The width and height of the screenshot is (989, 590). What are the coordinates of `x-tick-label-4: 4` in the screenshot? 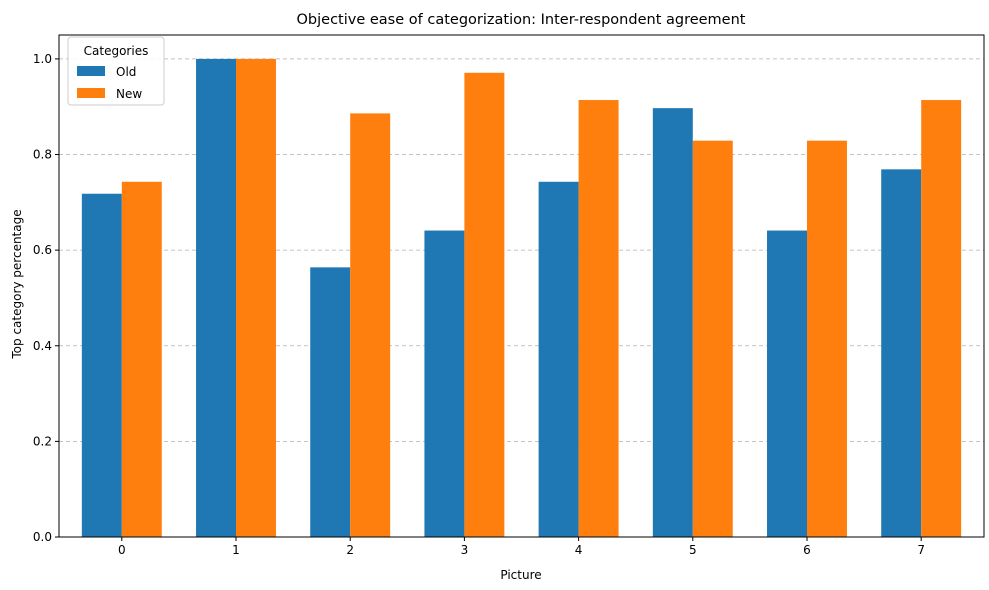 It's located at (579, 550).